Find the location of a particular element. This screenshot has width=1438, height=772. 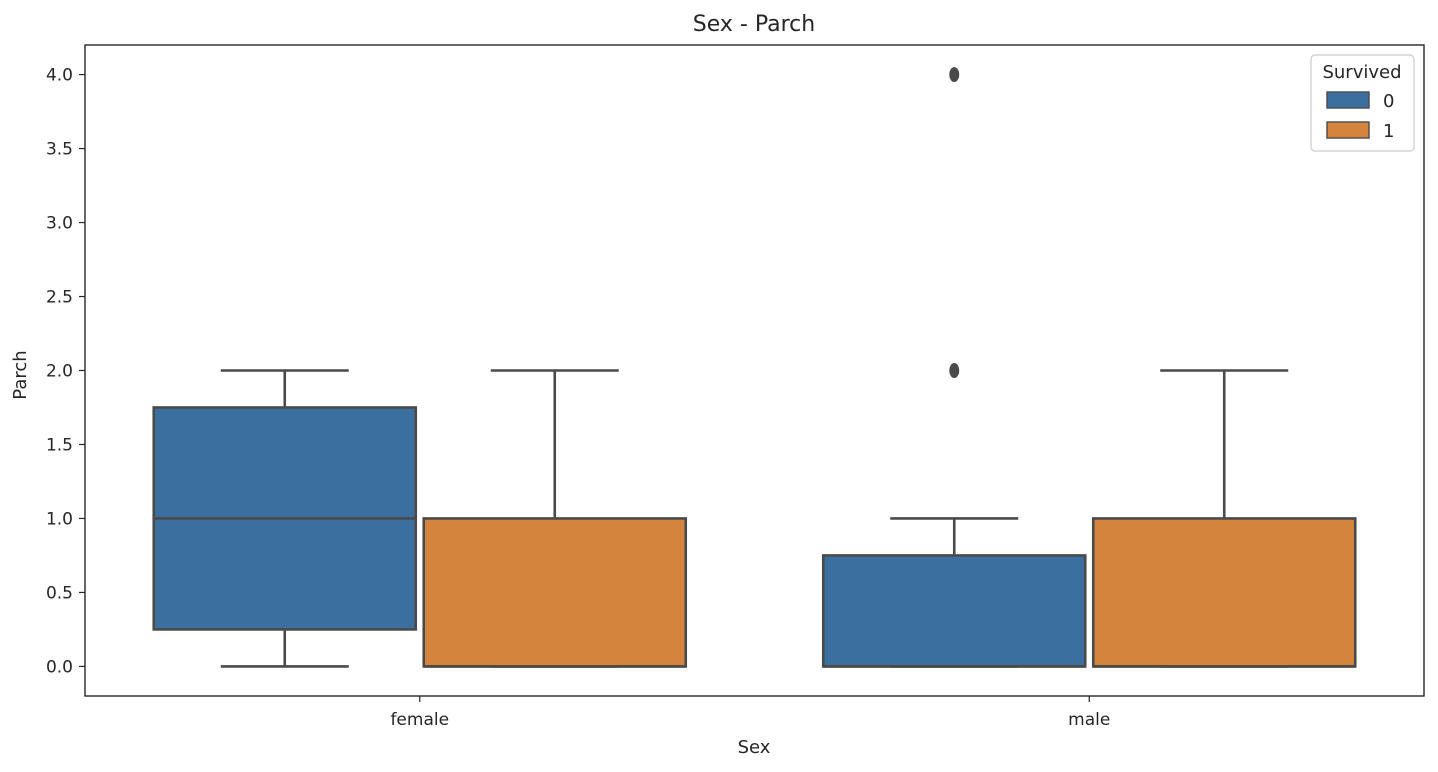

y-tick-label: 1.5 is located at coordinates (59, 445).